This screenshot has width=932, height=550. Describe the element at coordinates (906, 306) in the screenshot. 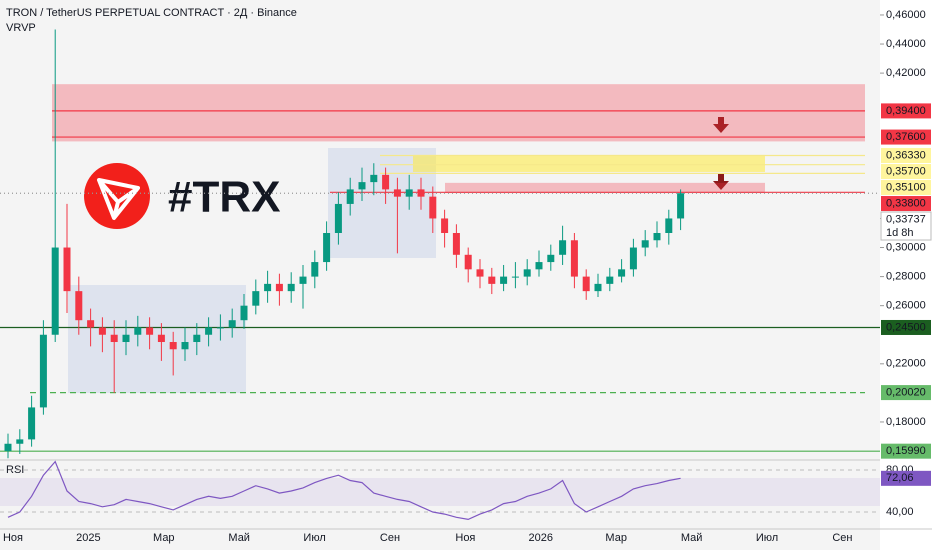

I see `y-tick-label: 0,26000` at that location.